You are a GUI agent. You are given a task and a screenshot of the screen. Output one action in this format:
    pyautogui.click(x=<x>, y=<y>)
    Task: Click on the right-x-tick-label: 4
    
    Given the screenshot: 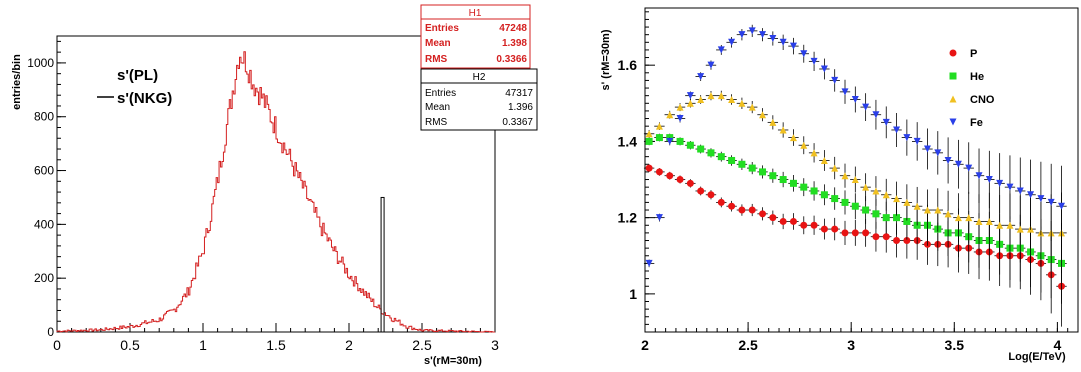 What is the action you would take?
    pyautogui.click(x=1057, y=345)
    